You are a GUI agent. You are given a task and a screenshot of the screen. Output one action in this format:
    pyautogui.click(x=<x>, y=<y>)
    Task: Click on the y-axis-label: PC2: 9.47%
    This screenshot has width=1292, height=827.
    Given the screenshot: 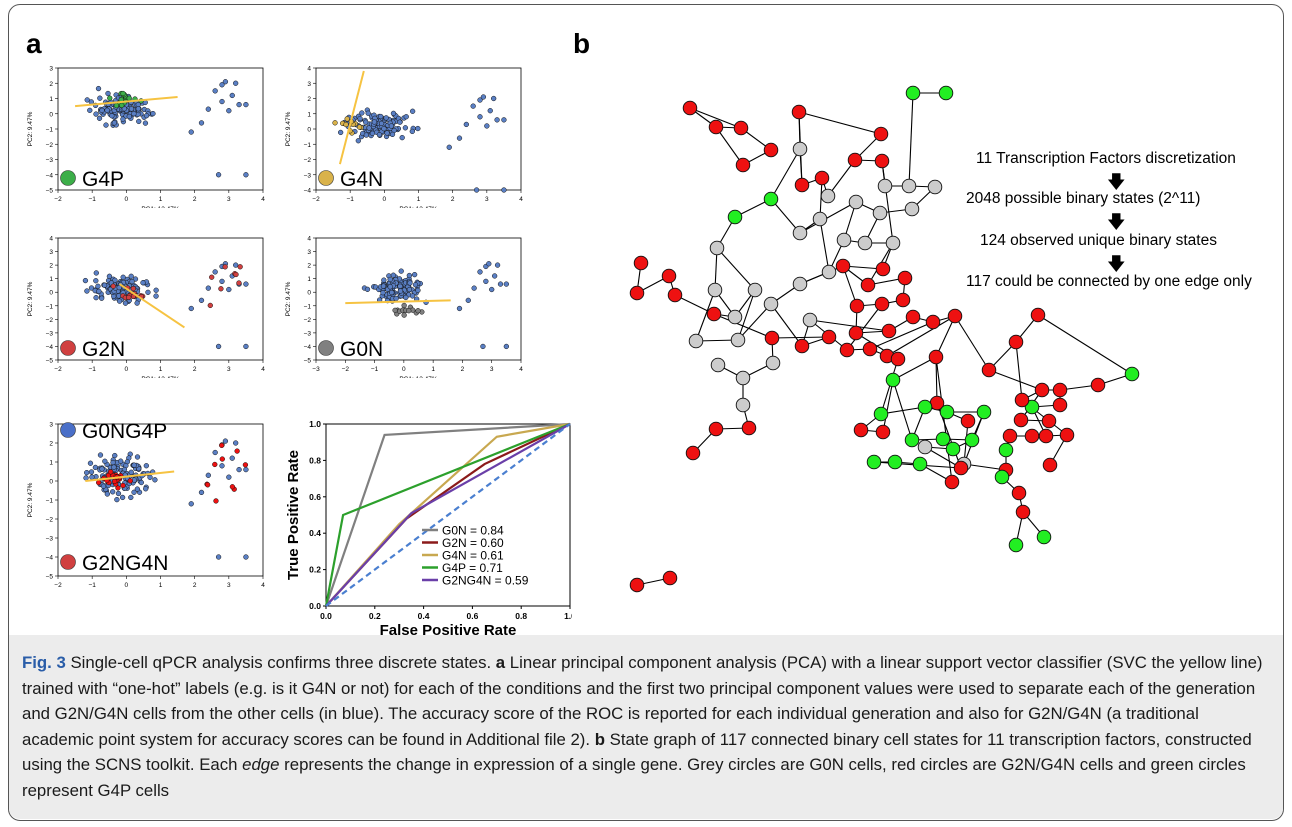 What is the action you would take?
    pyautogui.click(x=30, y=499)
    